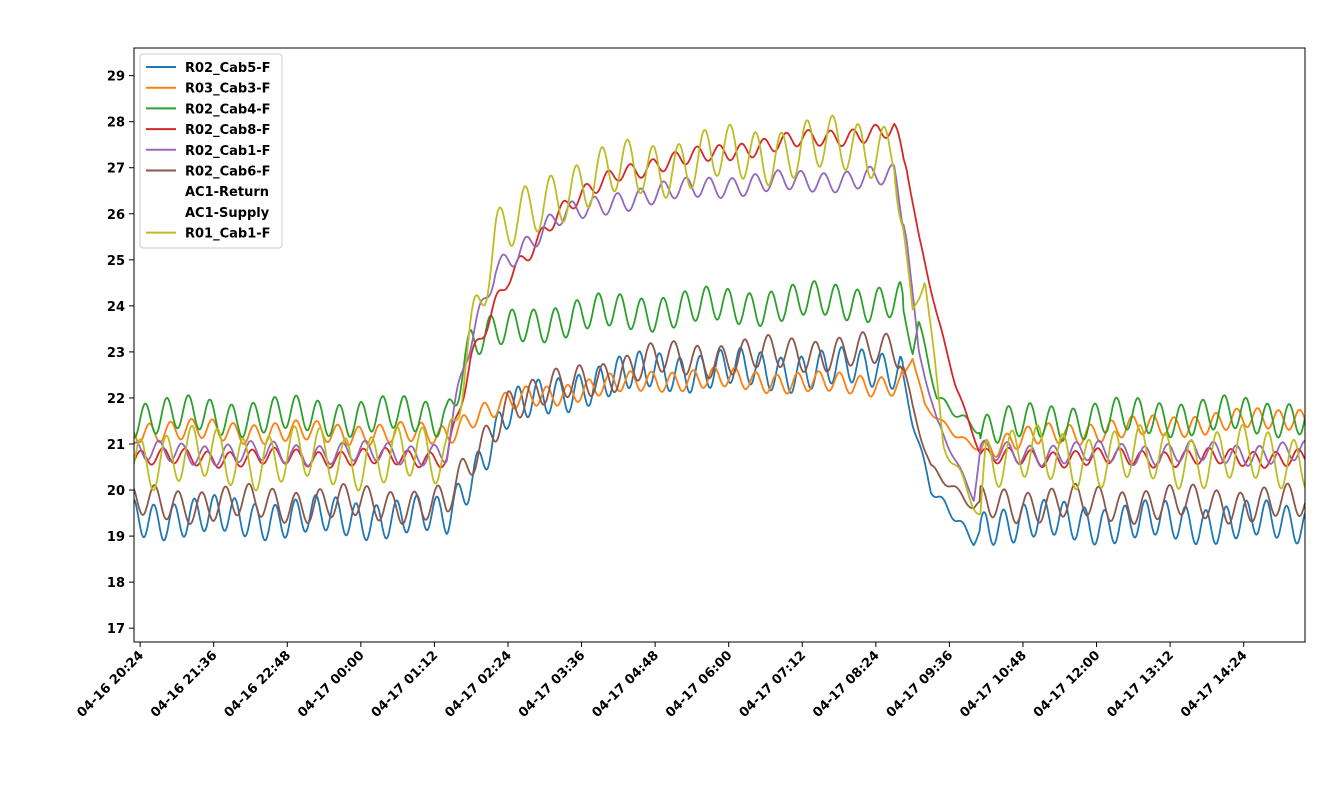 The height and width of the screenshot is (802, 1332). What do you see at coordinates (116, 399) in the screenshot?
I see `y-tick-label: 22` at bounding box center [116, 399].